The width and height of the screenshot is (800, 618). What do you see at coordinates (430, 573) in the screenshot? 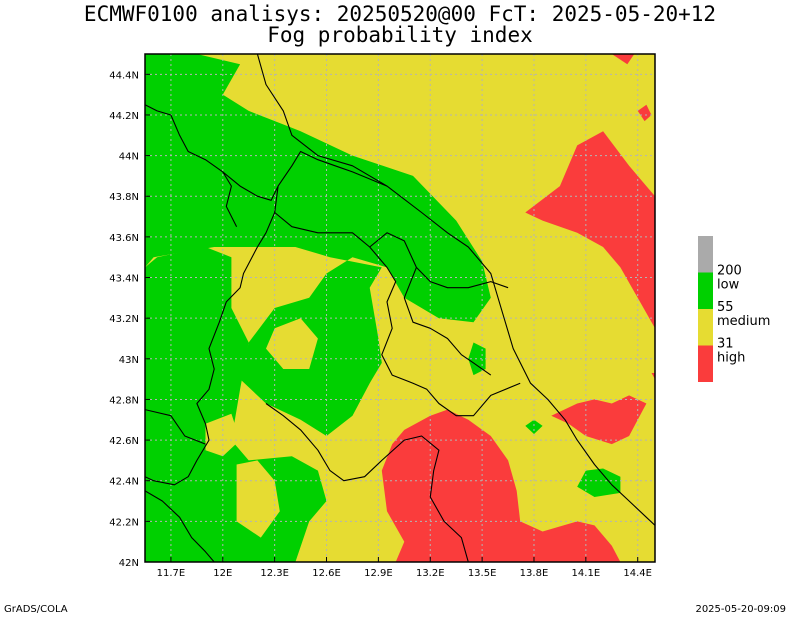
I see `x-tick-label-5: 13.2E` at bounding box center [430, 573].